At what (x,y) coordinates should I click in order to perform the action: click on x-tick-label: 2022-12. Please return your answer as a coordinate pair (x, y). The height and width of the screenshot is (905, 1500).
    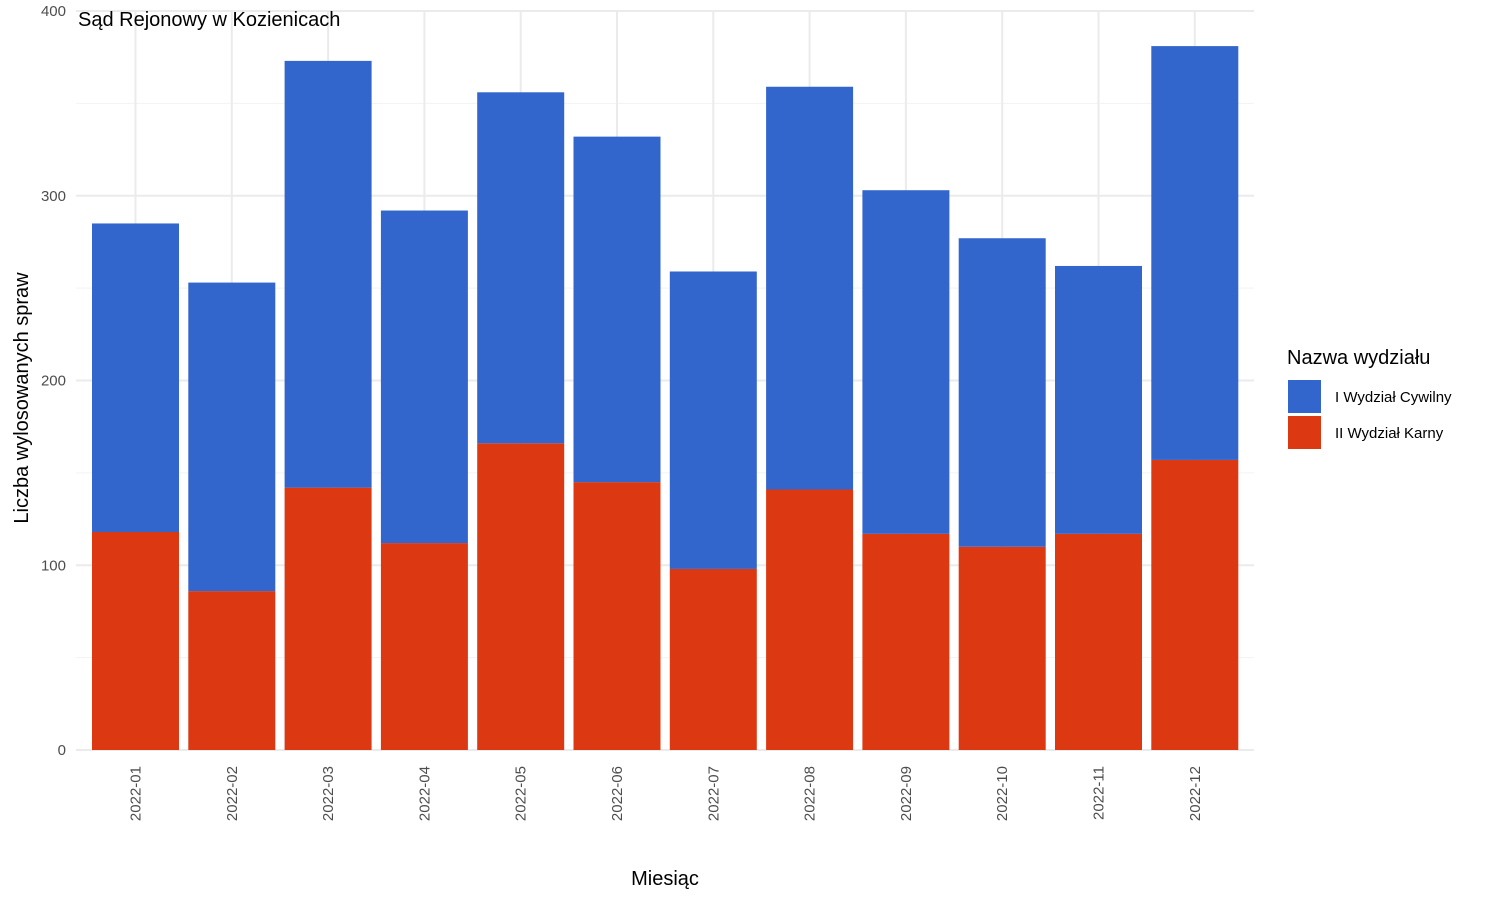
    Looking at the image, I should click on (1195, 793).